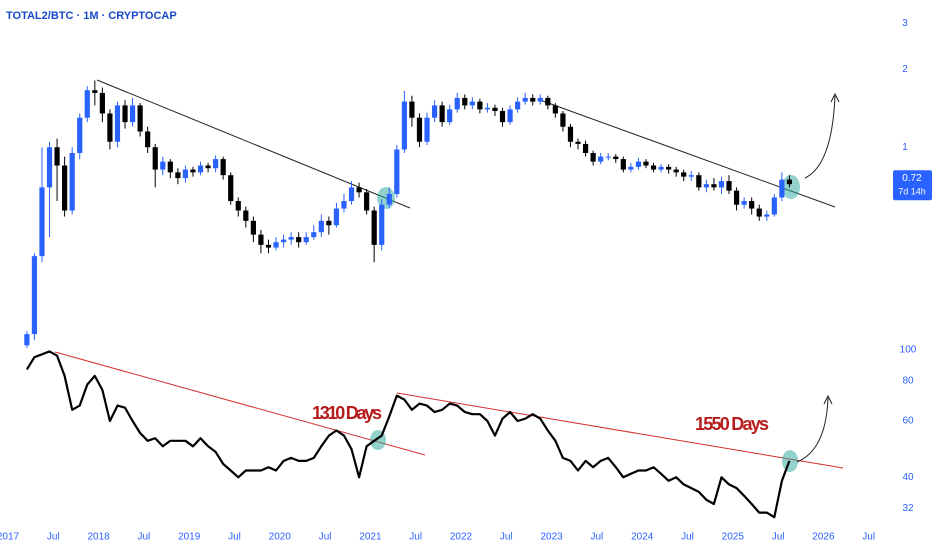  I want to click on x-tick-label: 2022, so click(461, 537).